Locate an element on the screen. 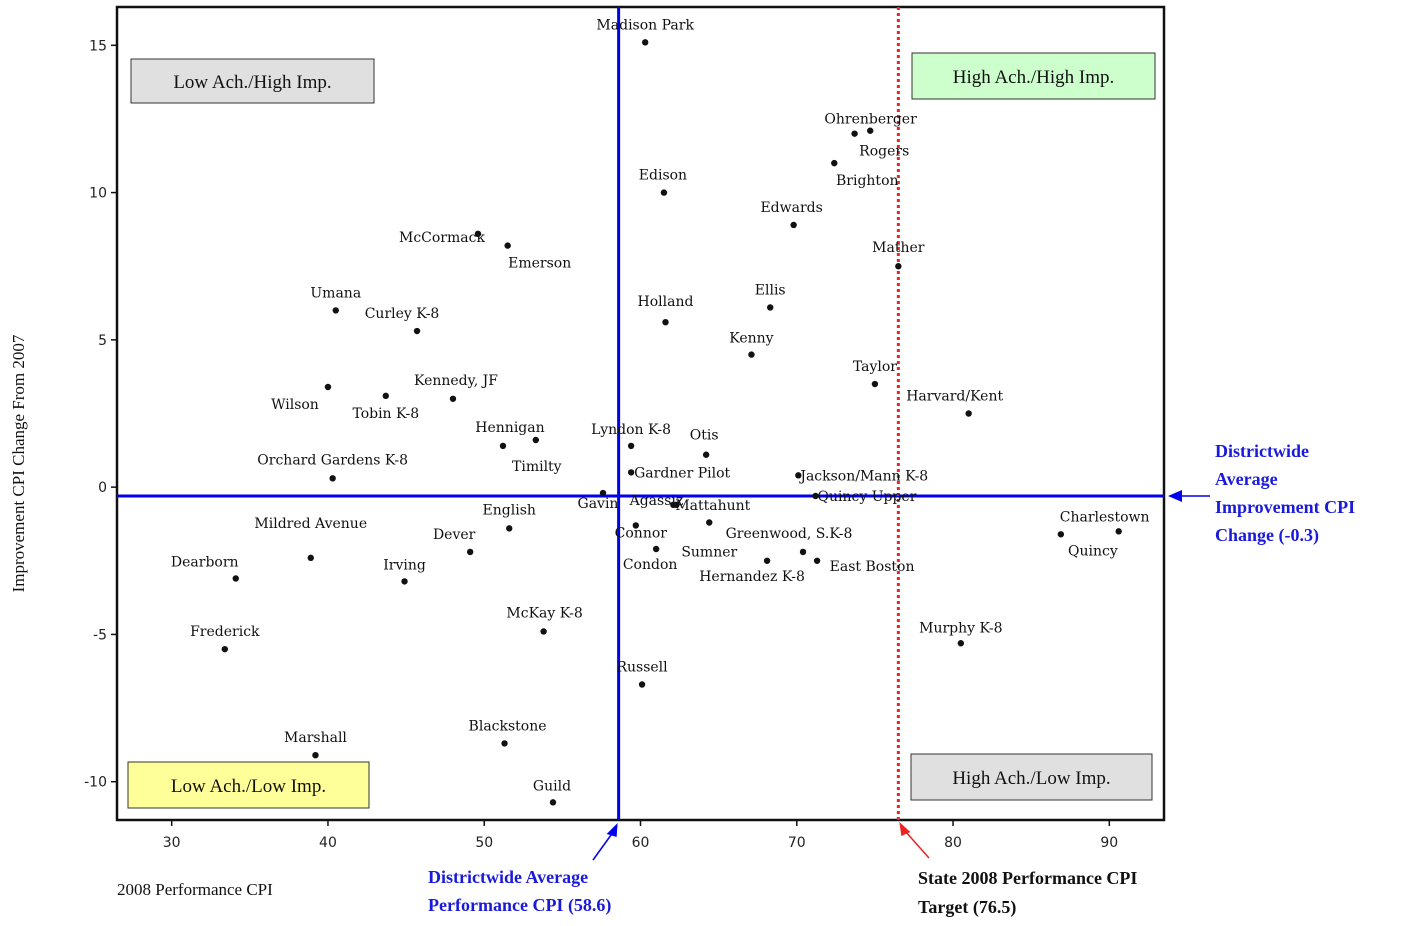 This screenshot has width=1423, height=926. point-charlestown is located at coordinates (1118, 531).